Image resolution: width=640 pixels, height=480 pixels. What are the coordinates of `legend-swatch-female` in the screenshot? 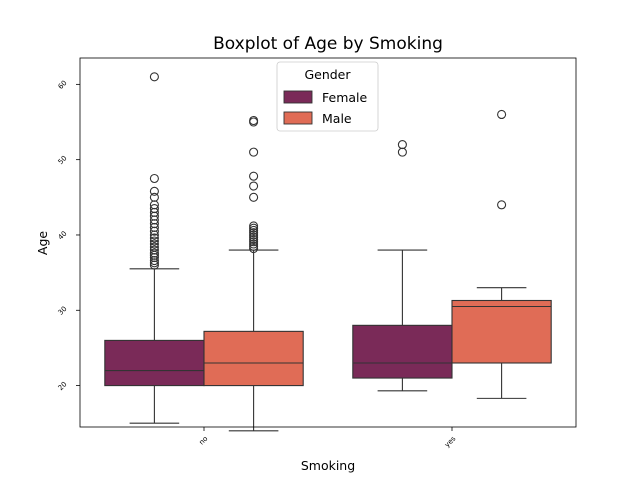 It's located at (298, 97).